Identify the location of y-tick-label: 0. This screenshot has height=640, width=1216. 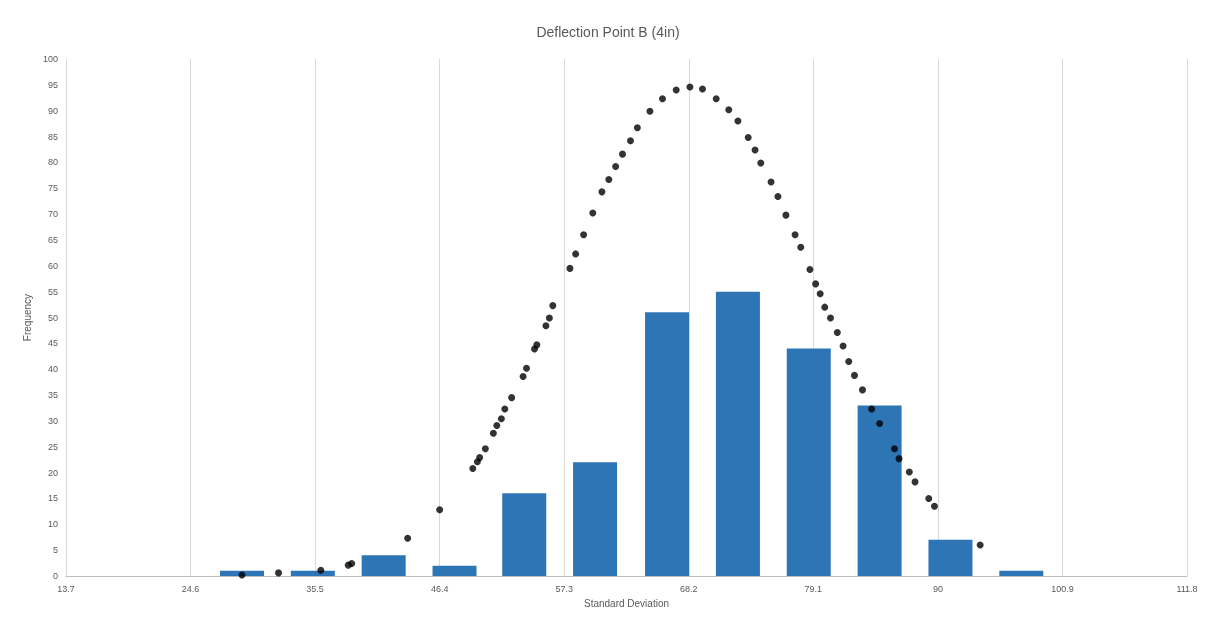
(55, 576).